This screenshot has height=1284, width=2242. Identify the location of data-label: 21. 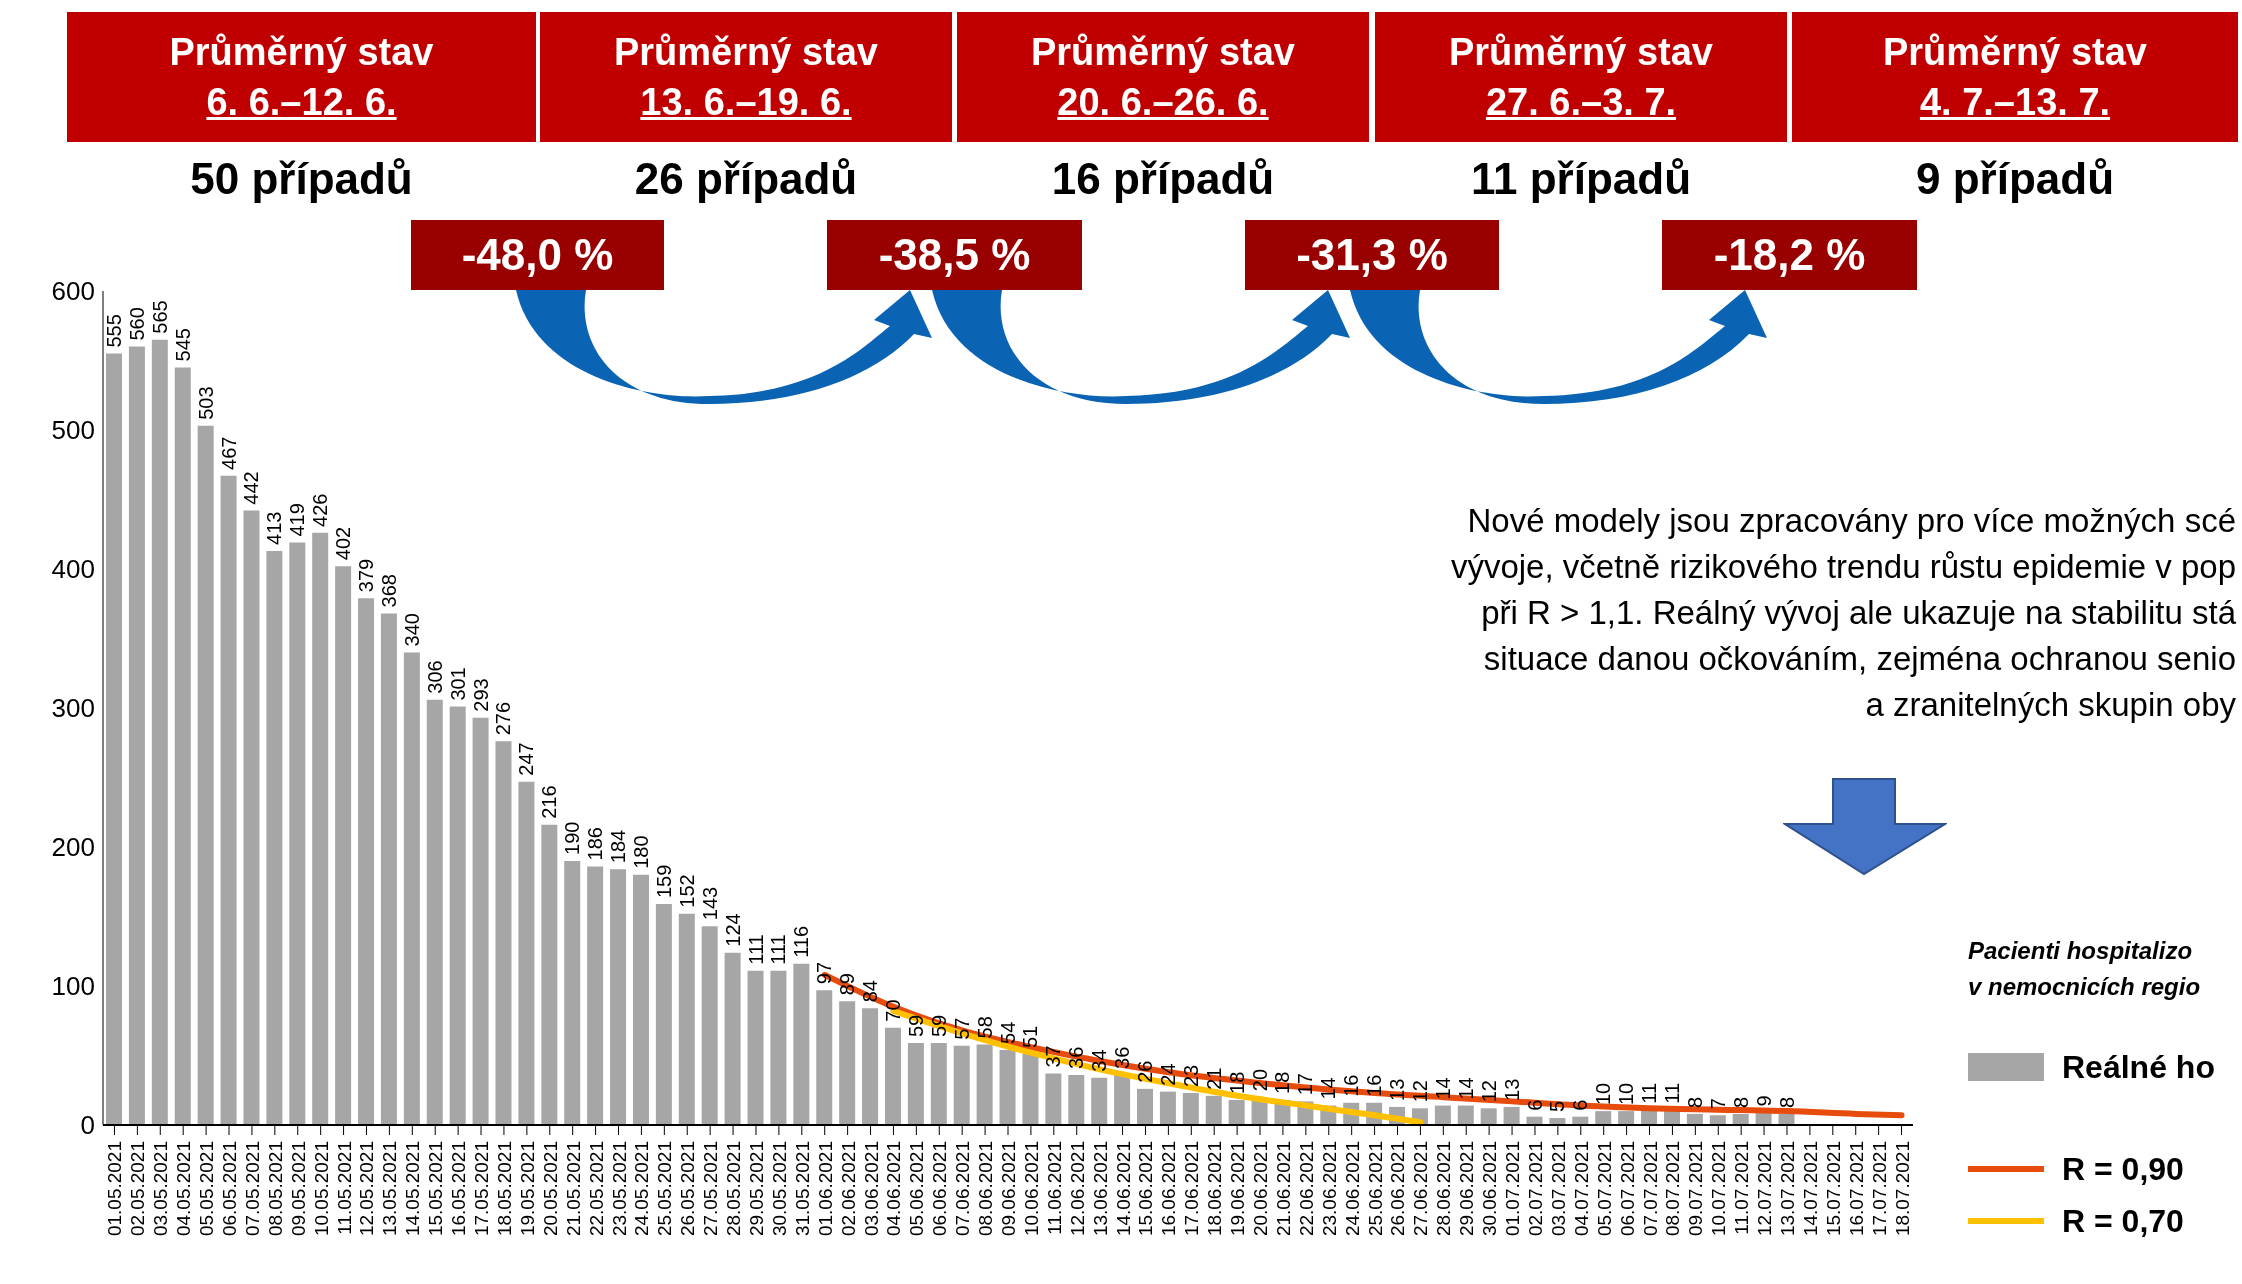
(1213, 1078).